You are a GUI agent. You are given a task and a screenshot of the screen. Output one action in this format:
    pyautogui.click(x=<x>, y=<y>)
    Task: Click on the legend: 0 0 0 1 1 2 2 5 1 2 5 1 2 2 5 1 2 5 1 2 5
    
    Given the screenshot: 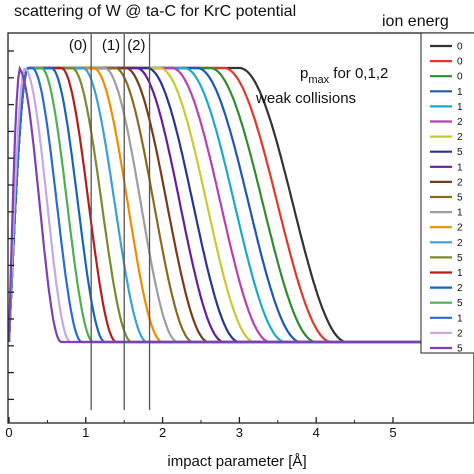 What is the action you would take?
    pyautogui.click(x=446, y=198)
    